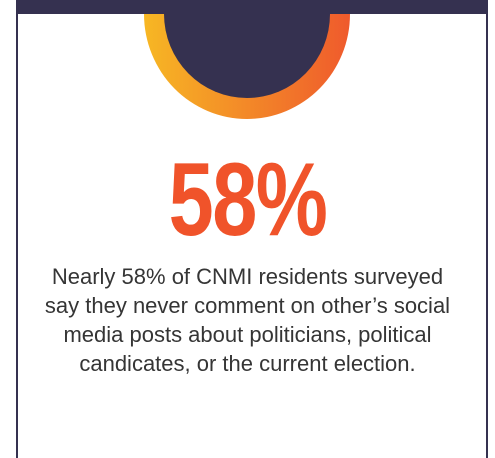 The height and width of the screenshot is (458, 495). I want to click on right-border, so click(487, 229).